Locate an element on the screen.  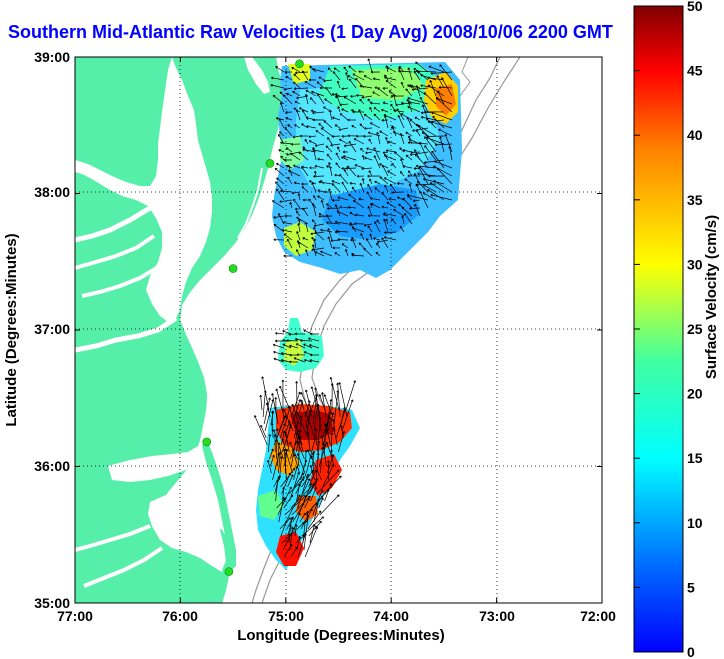
colorbar-tick-label: 10 is located at coordinates (695, 523).